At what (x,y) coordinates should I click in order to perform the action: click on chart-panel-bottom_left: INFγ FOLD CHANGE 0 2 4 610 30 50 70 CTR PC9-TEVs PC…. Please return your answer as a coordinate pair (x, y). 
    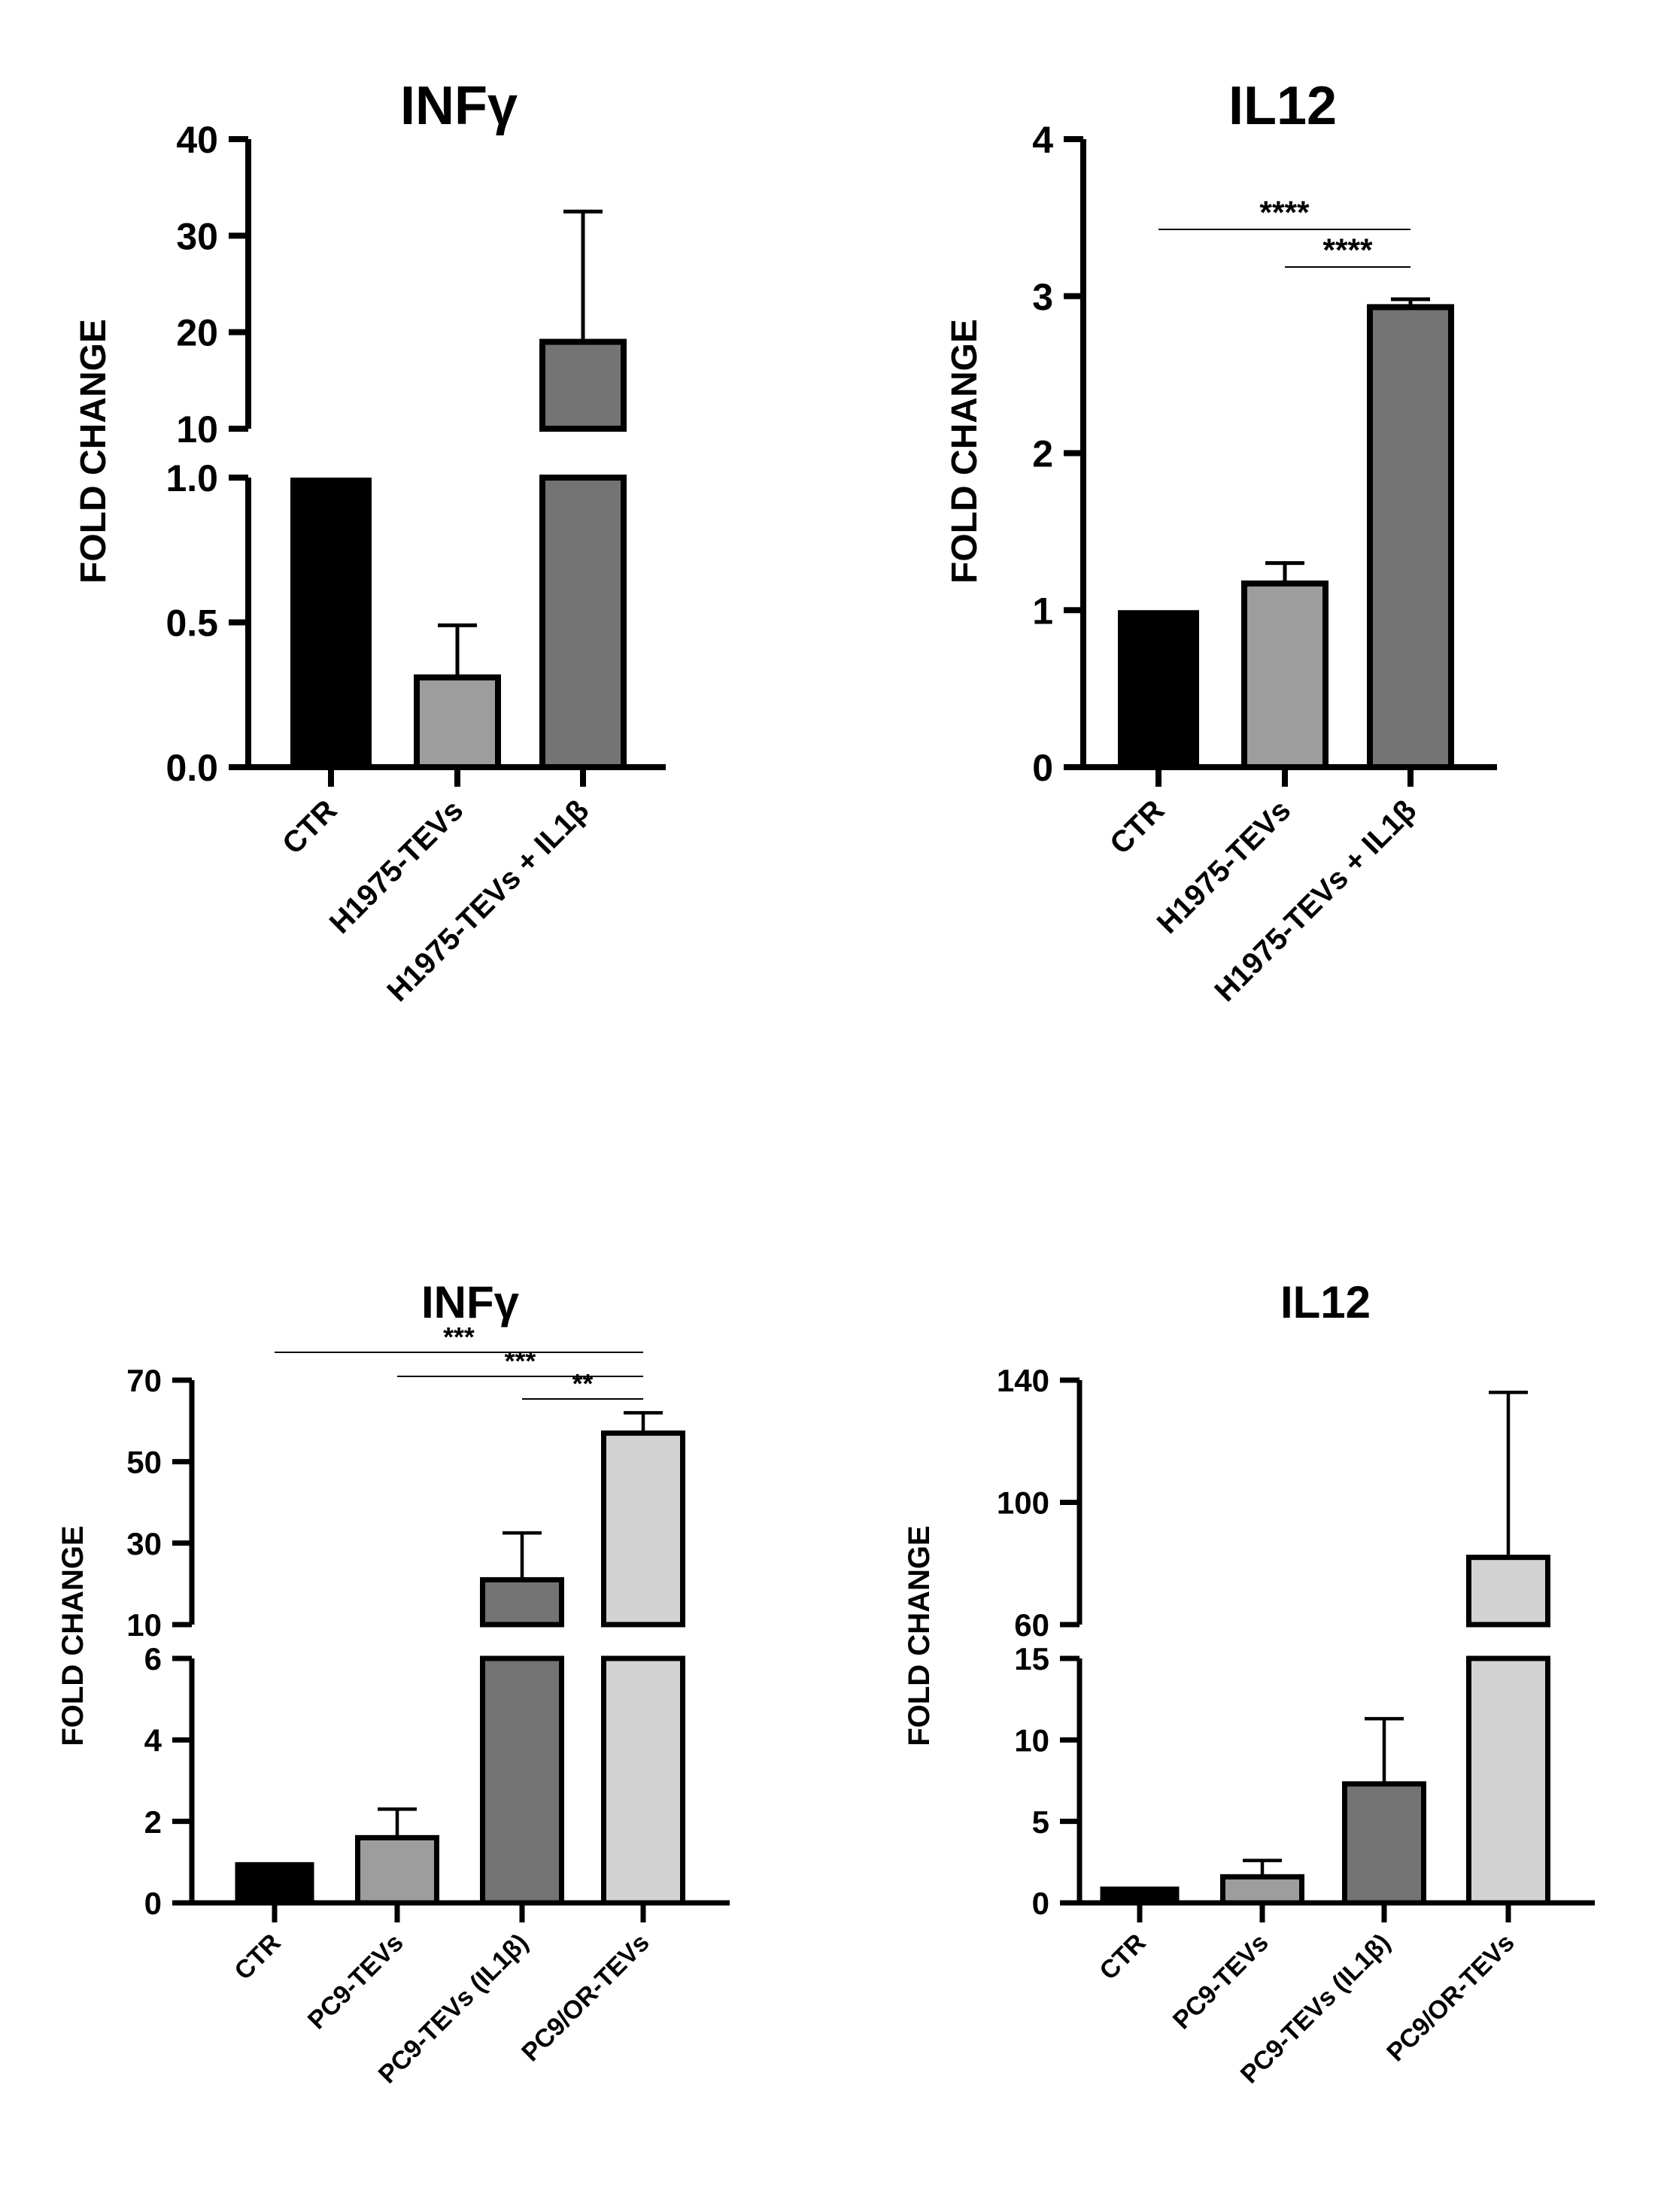
    Looking at the image, I should click on (393, 1683).